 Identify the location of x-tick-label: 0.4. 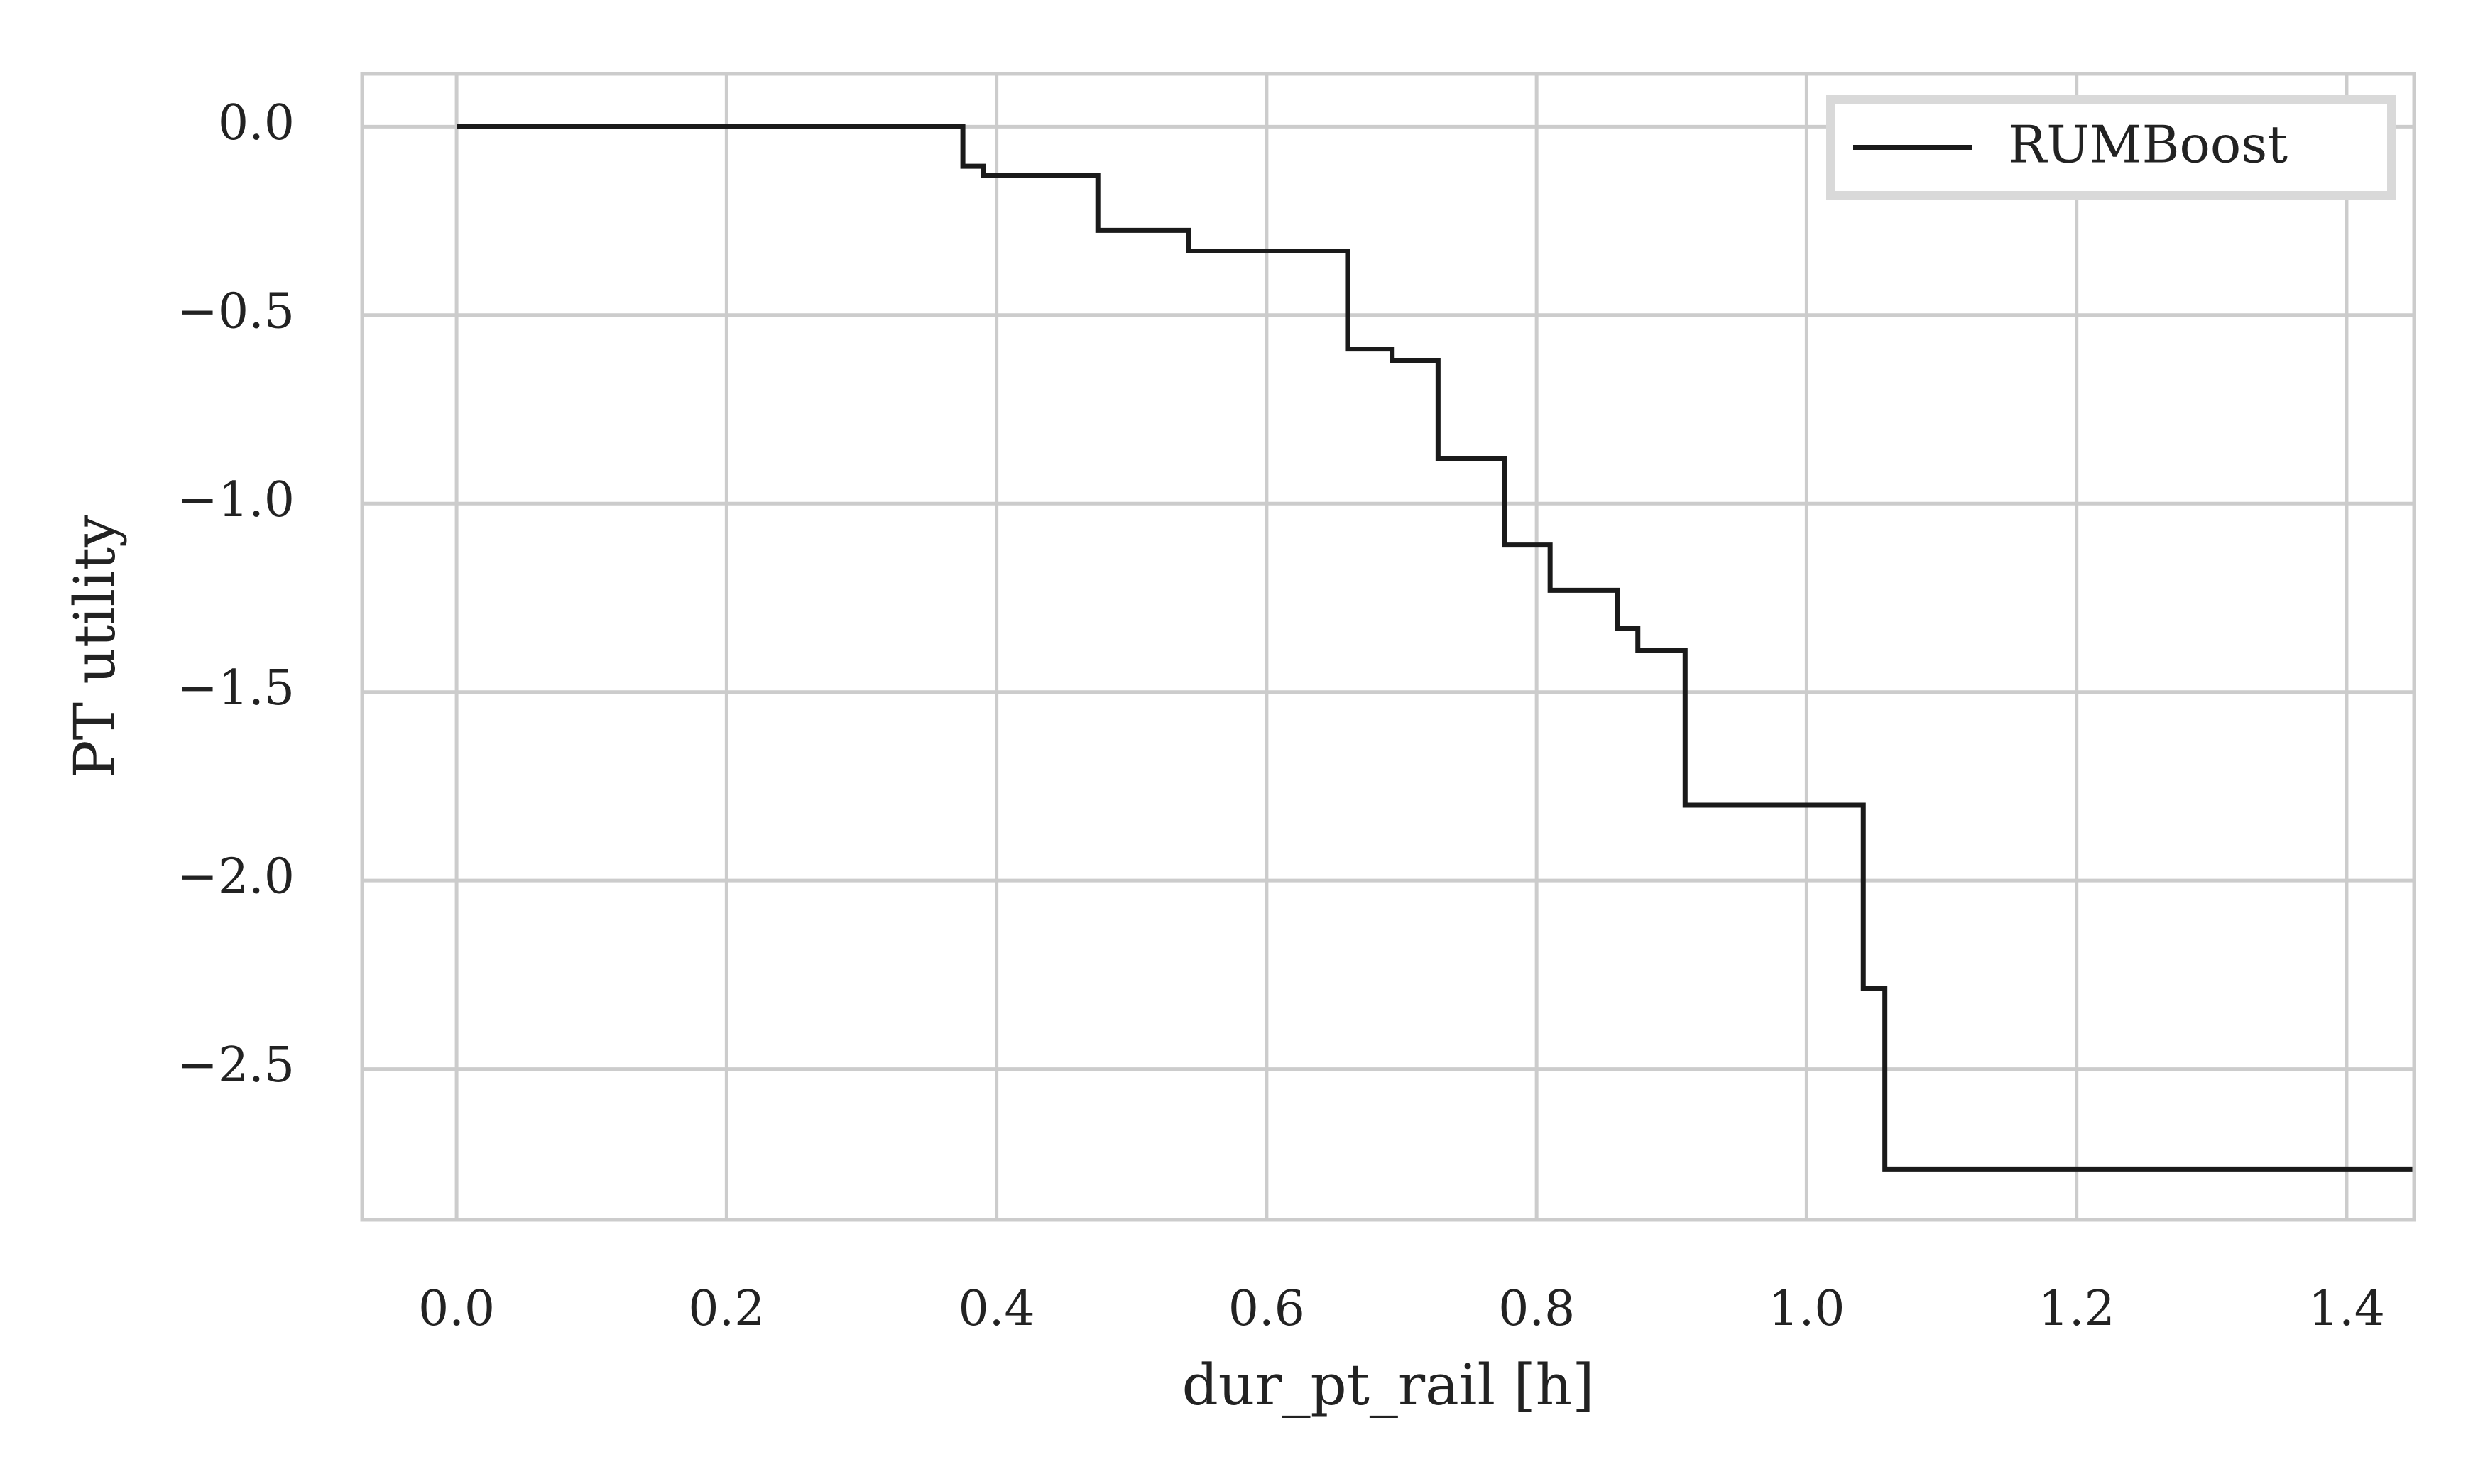
(997, 1309).